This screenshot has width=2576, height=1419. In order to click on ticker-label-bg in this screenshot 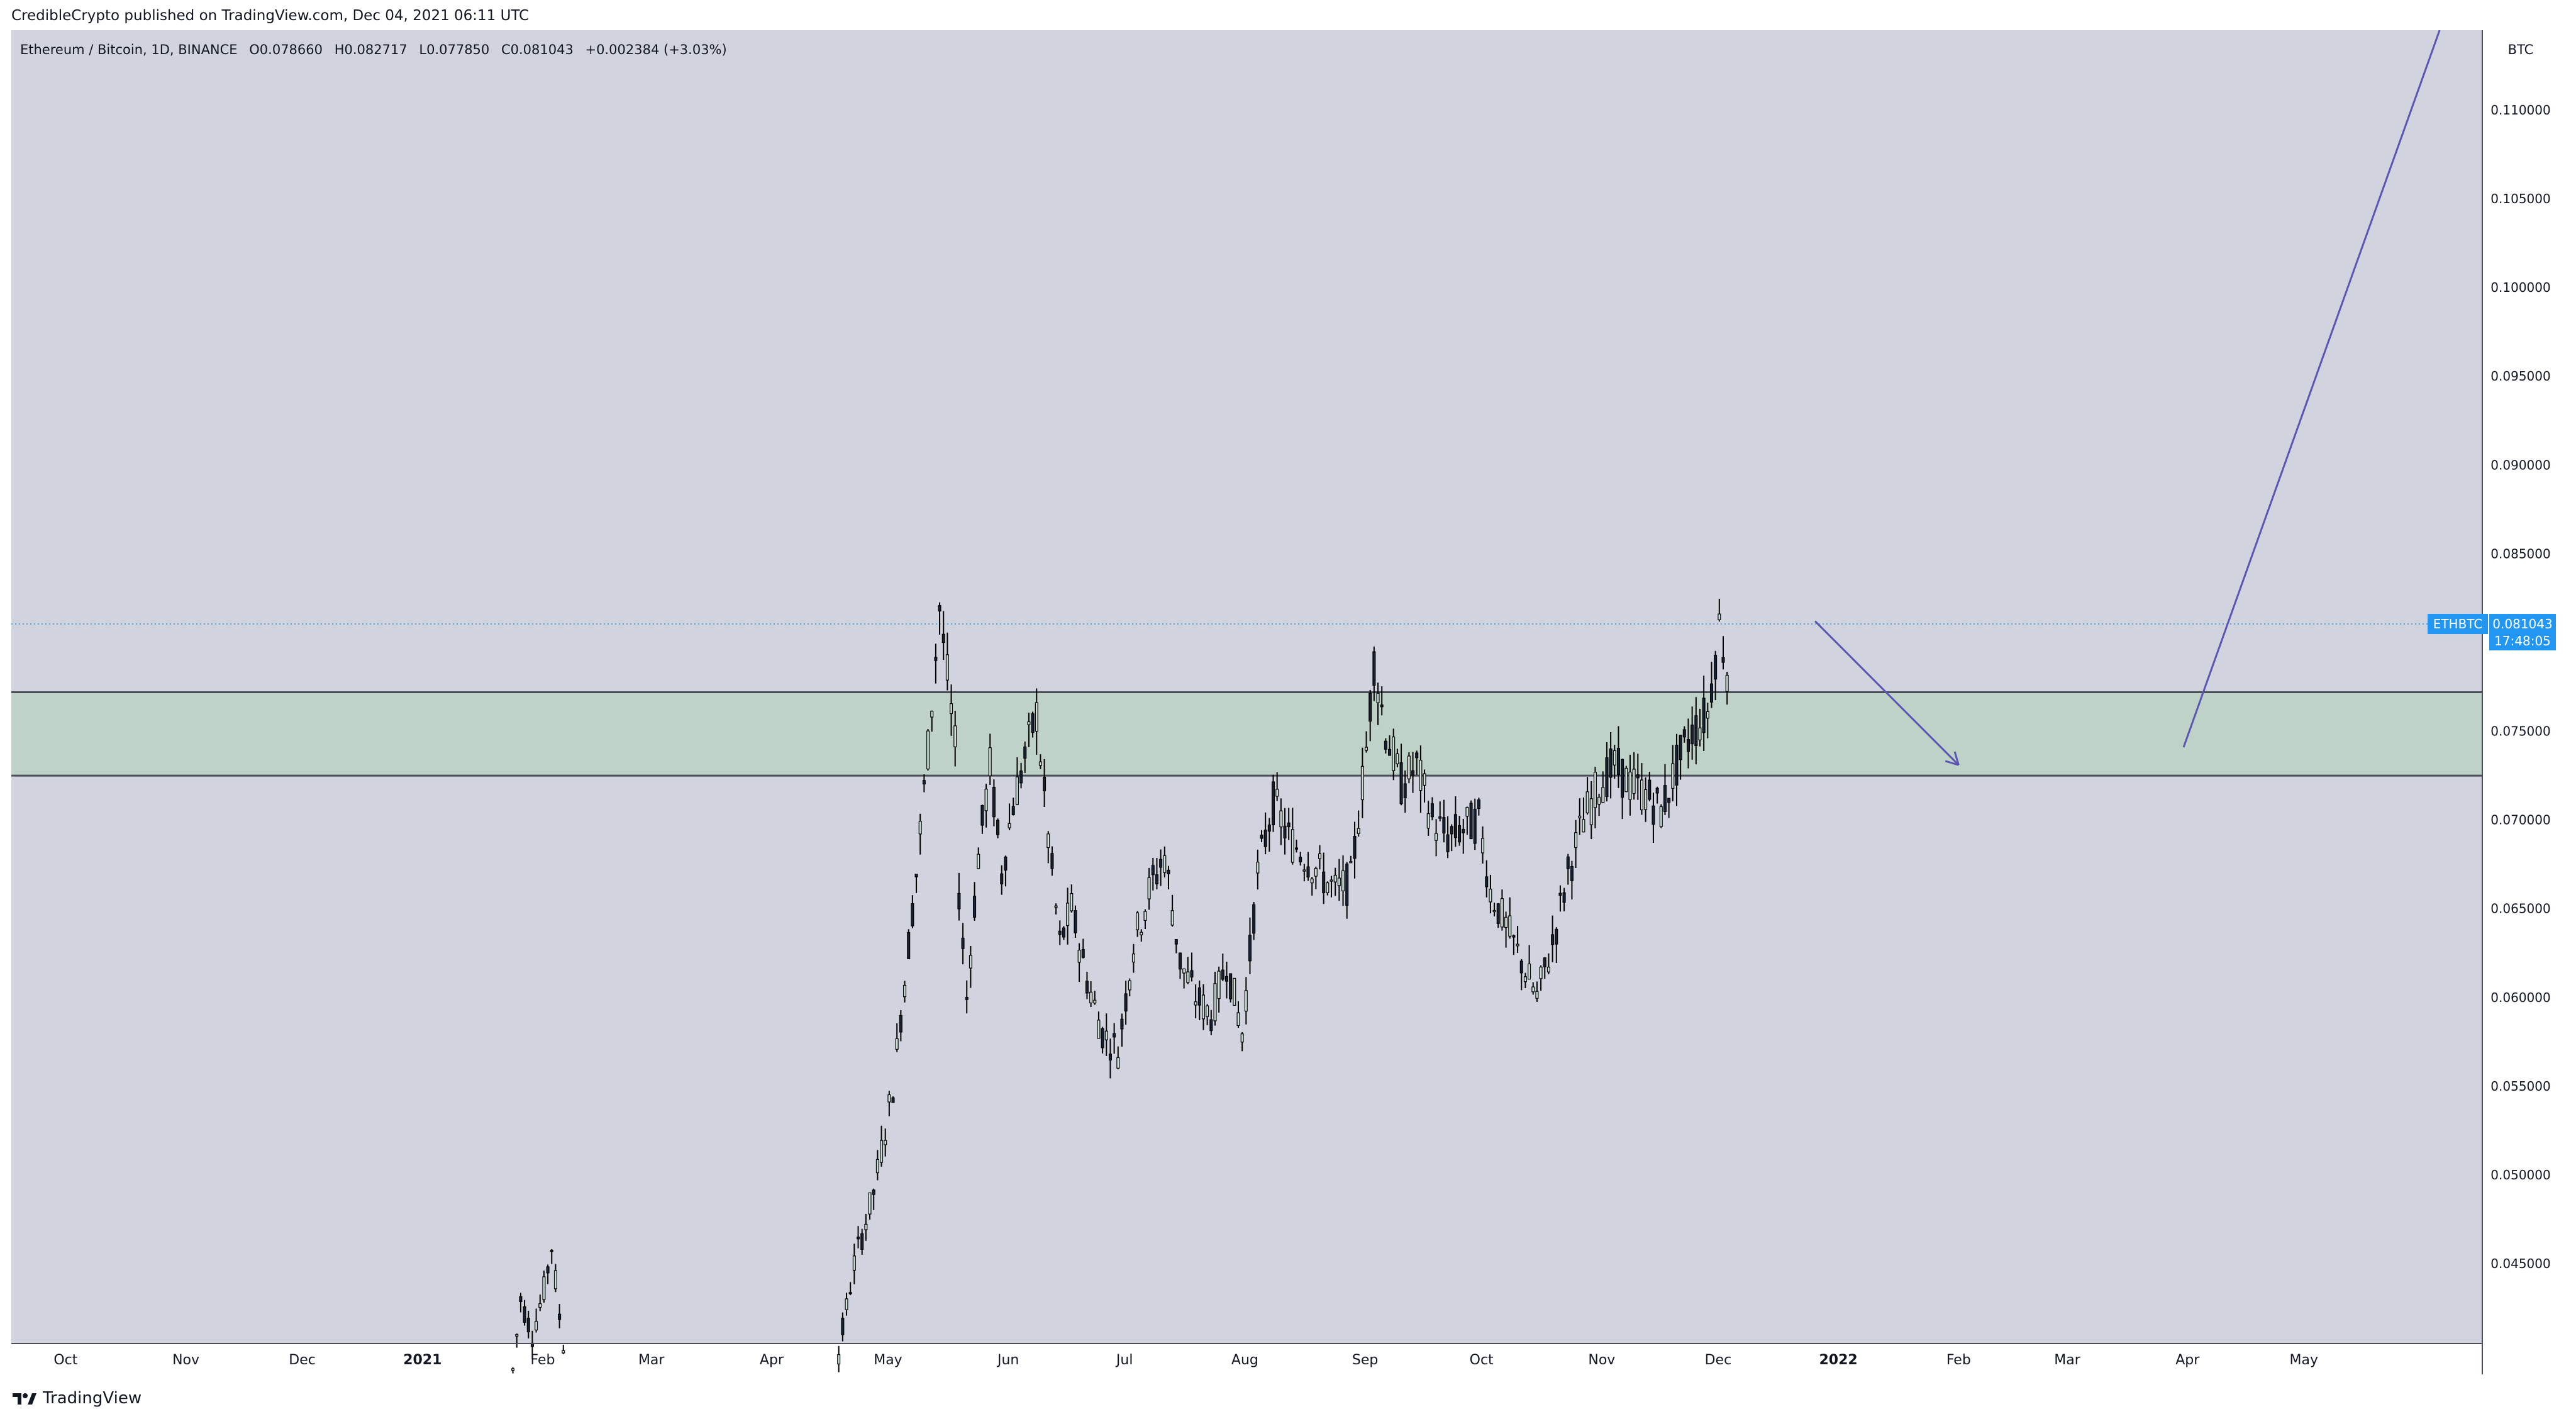, I will do `click(2458, 624)`.